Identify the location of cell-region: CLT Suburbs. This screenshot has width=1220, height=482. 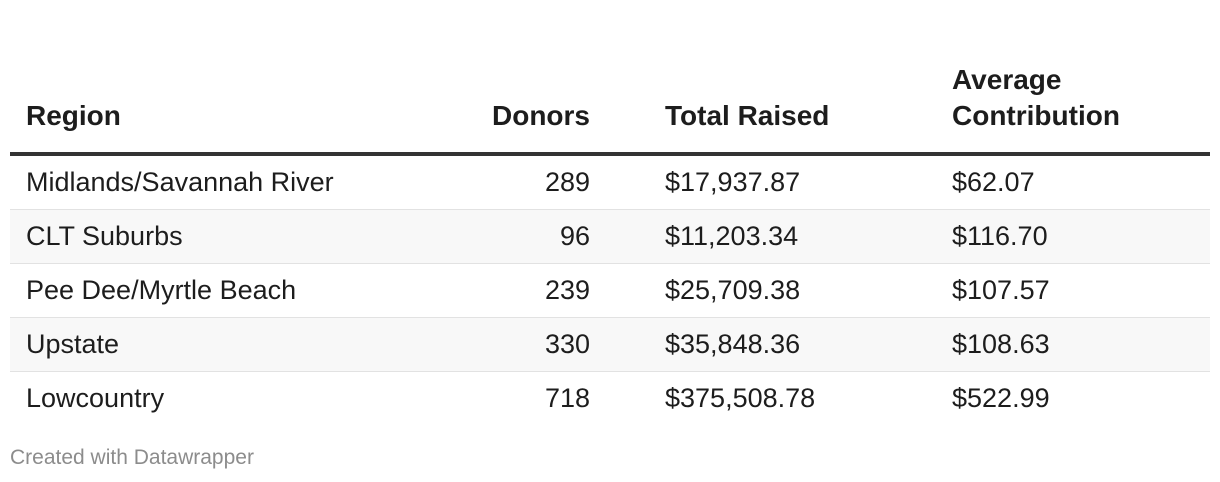
(225, 236).